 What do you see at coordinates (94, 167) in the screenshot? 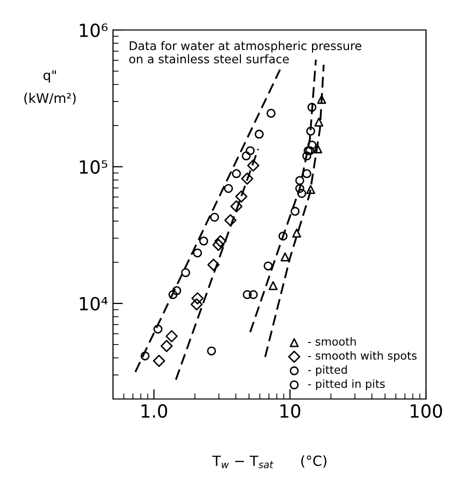
I see `y-tick-label: 10⁵` at bounding box center [94, 167].